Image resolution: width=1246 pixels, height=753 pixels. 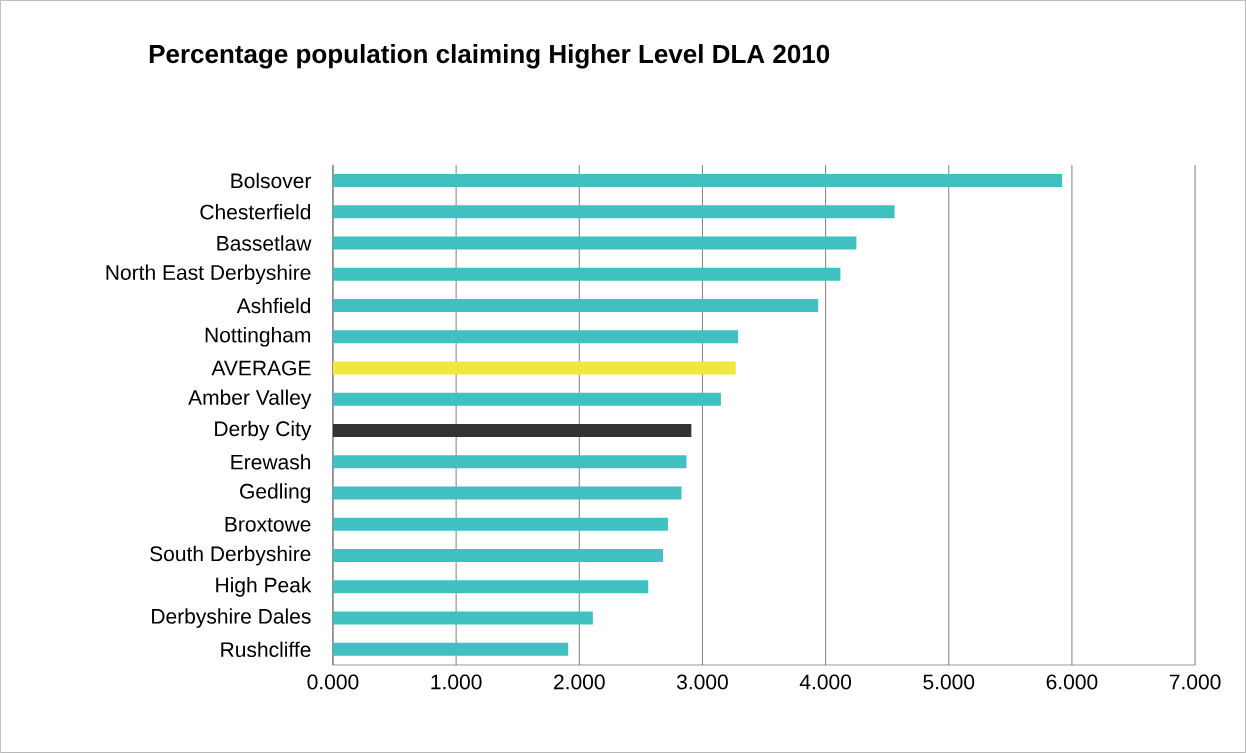 I want to click on y-tick-label: South Derbyshire, so click(x=230, y=555).